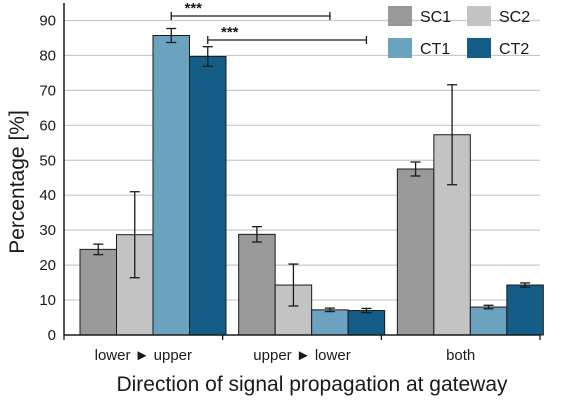  What do you see at coordinates (400, 48) in the screenshot?
I see `legend-swatch-CT1` at bounding box center [400, 48].